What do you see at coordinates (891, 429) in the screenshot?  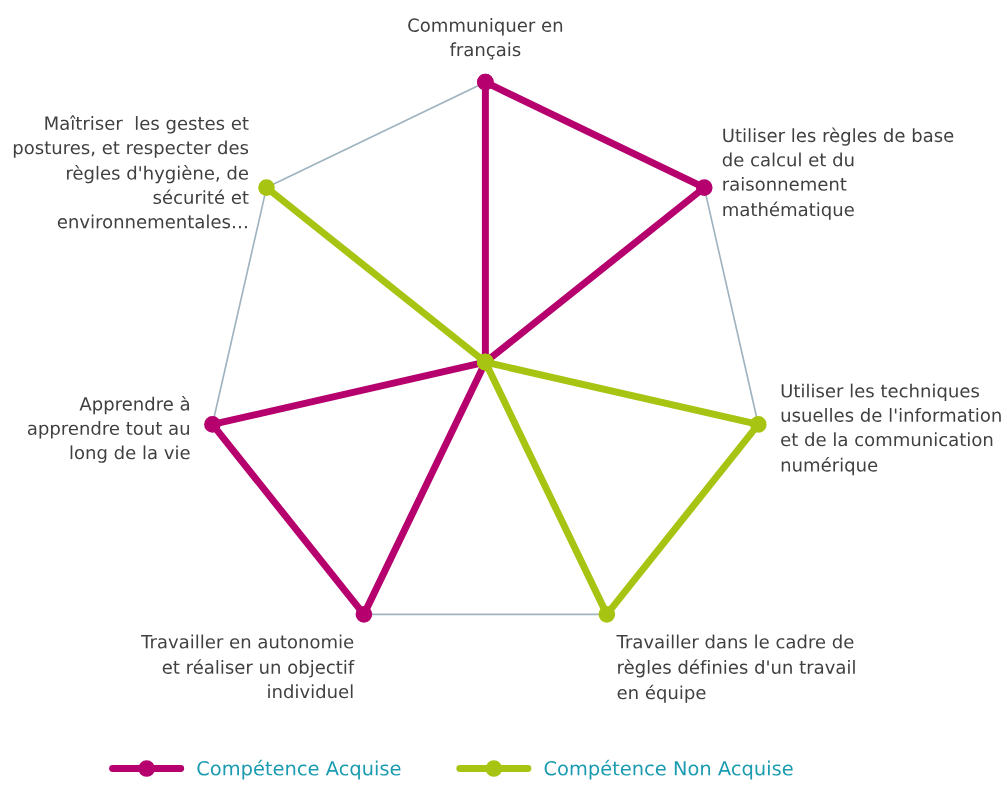 I see `spoke-label: Utiliser les techniques usuelles de l'information et de la communication numérique` at bounding box center [891, 429].